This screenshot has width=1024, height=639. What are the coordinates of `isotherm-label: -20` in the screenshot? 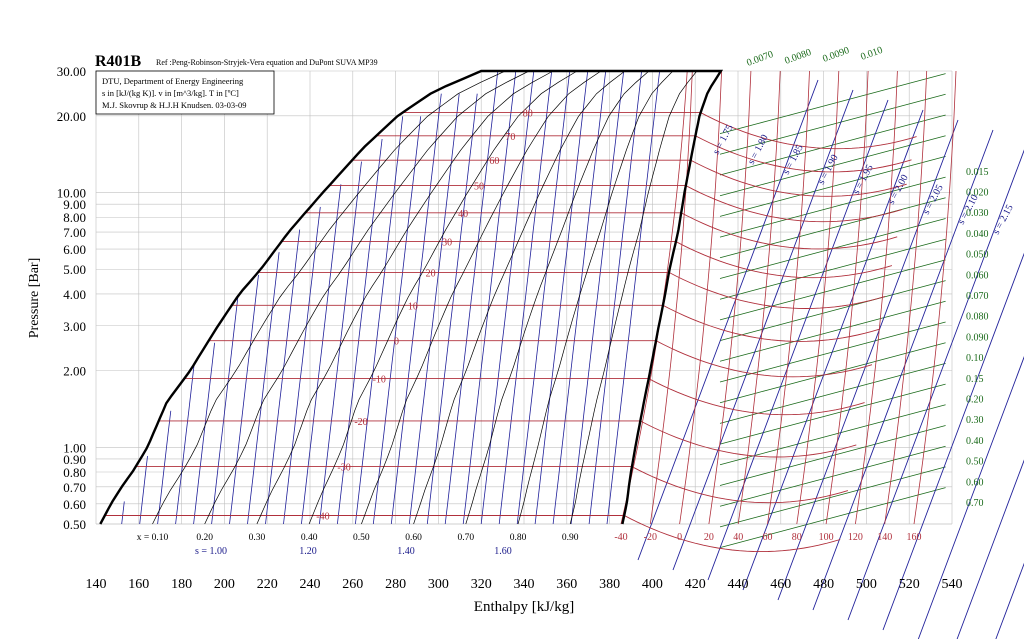 It's located at (360, 422).